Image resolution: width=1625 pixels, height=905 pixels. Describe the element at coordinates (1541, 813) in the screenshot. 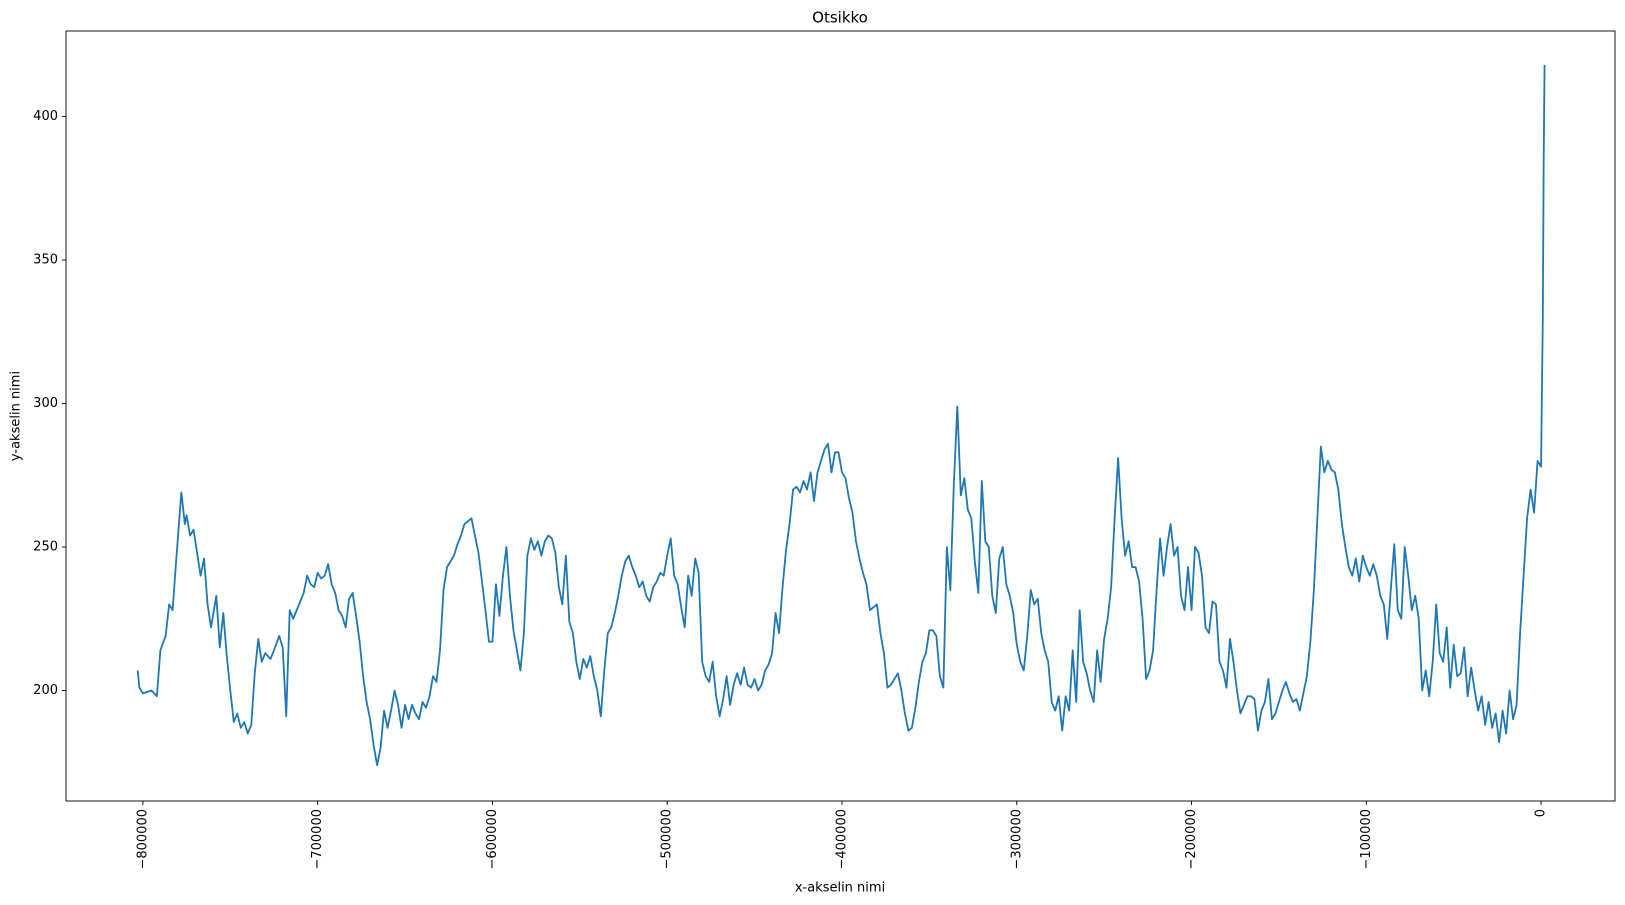

I see `x-tick-label: 0` at that location.